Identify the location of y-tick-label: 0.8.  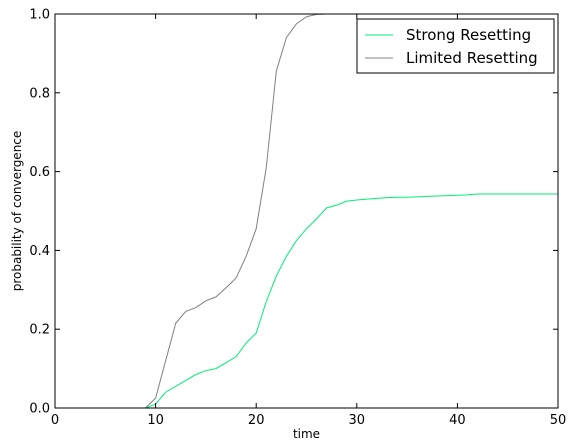
(39, 93).